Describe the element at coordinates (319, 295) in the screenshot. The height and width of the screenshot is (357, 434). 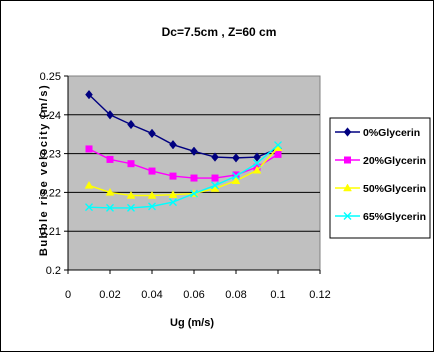
I see `x-tick-label: 0.12` at that location.